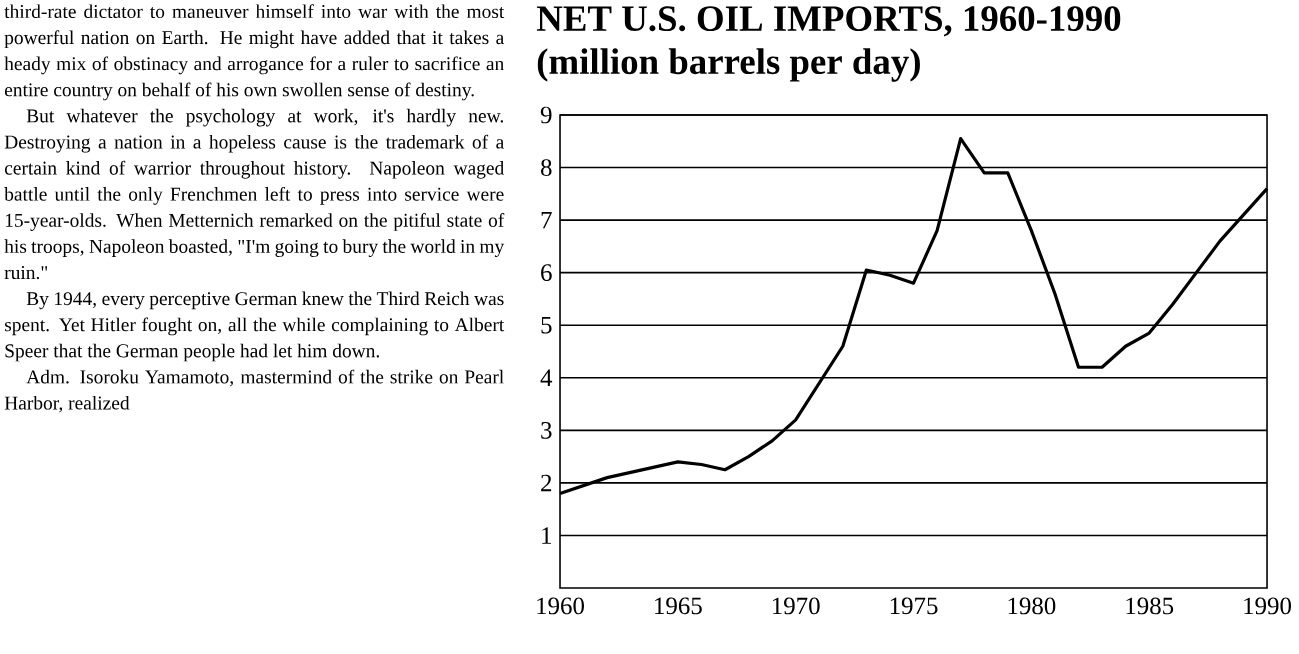 Image resolution: width=1299 pixels, height=654 pixels. I want to click on x-tick-label: 1990, so click(1267, 606).